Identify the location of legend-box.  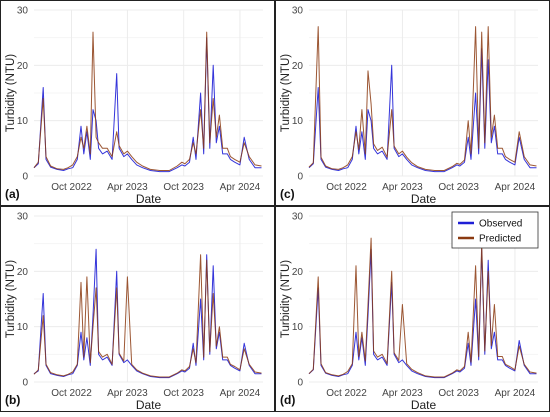
(495, 230).